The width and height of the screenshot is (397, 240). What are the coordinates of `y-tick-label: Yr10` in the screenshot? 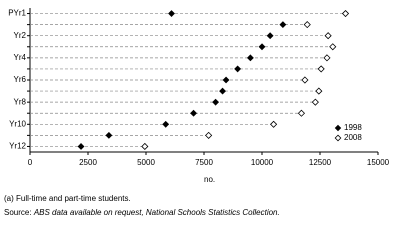 It's located at (17, 123).